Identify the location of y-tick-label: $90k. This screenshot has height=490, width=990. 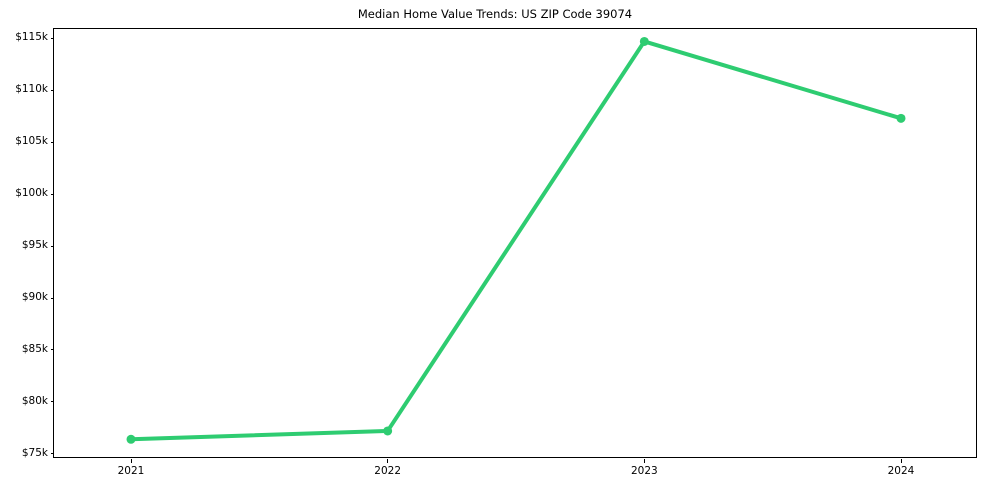
(34, 297).